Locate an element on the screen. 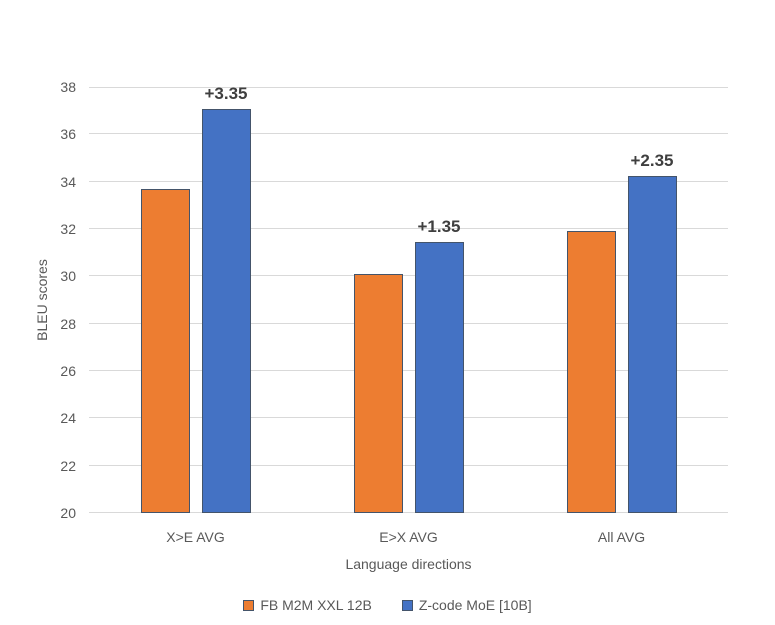 The height and width of the screenshot is (625, 775). bar-fb-m2m-xxl-12b-all-avg is located at coordinates (591, 372).